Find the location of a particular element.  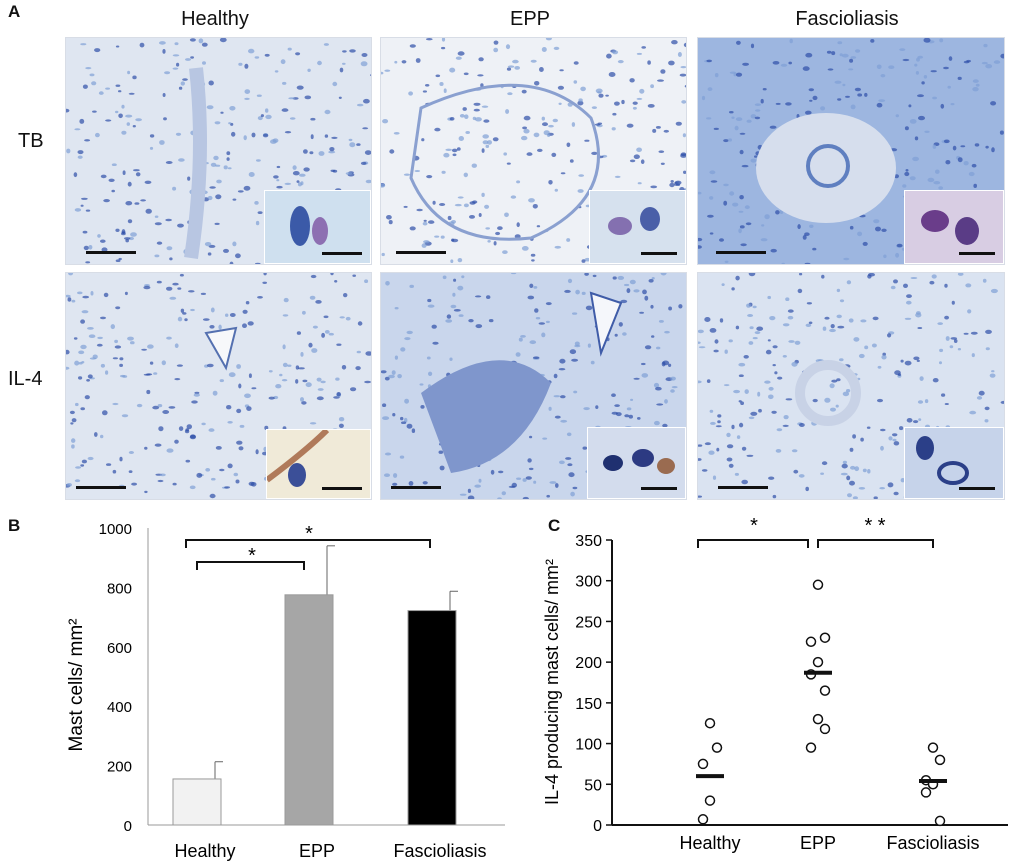

y-tick-label: 100 is located at coordinates (588, 745).